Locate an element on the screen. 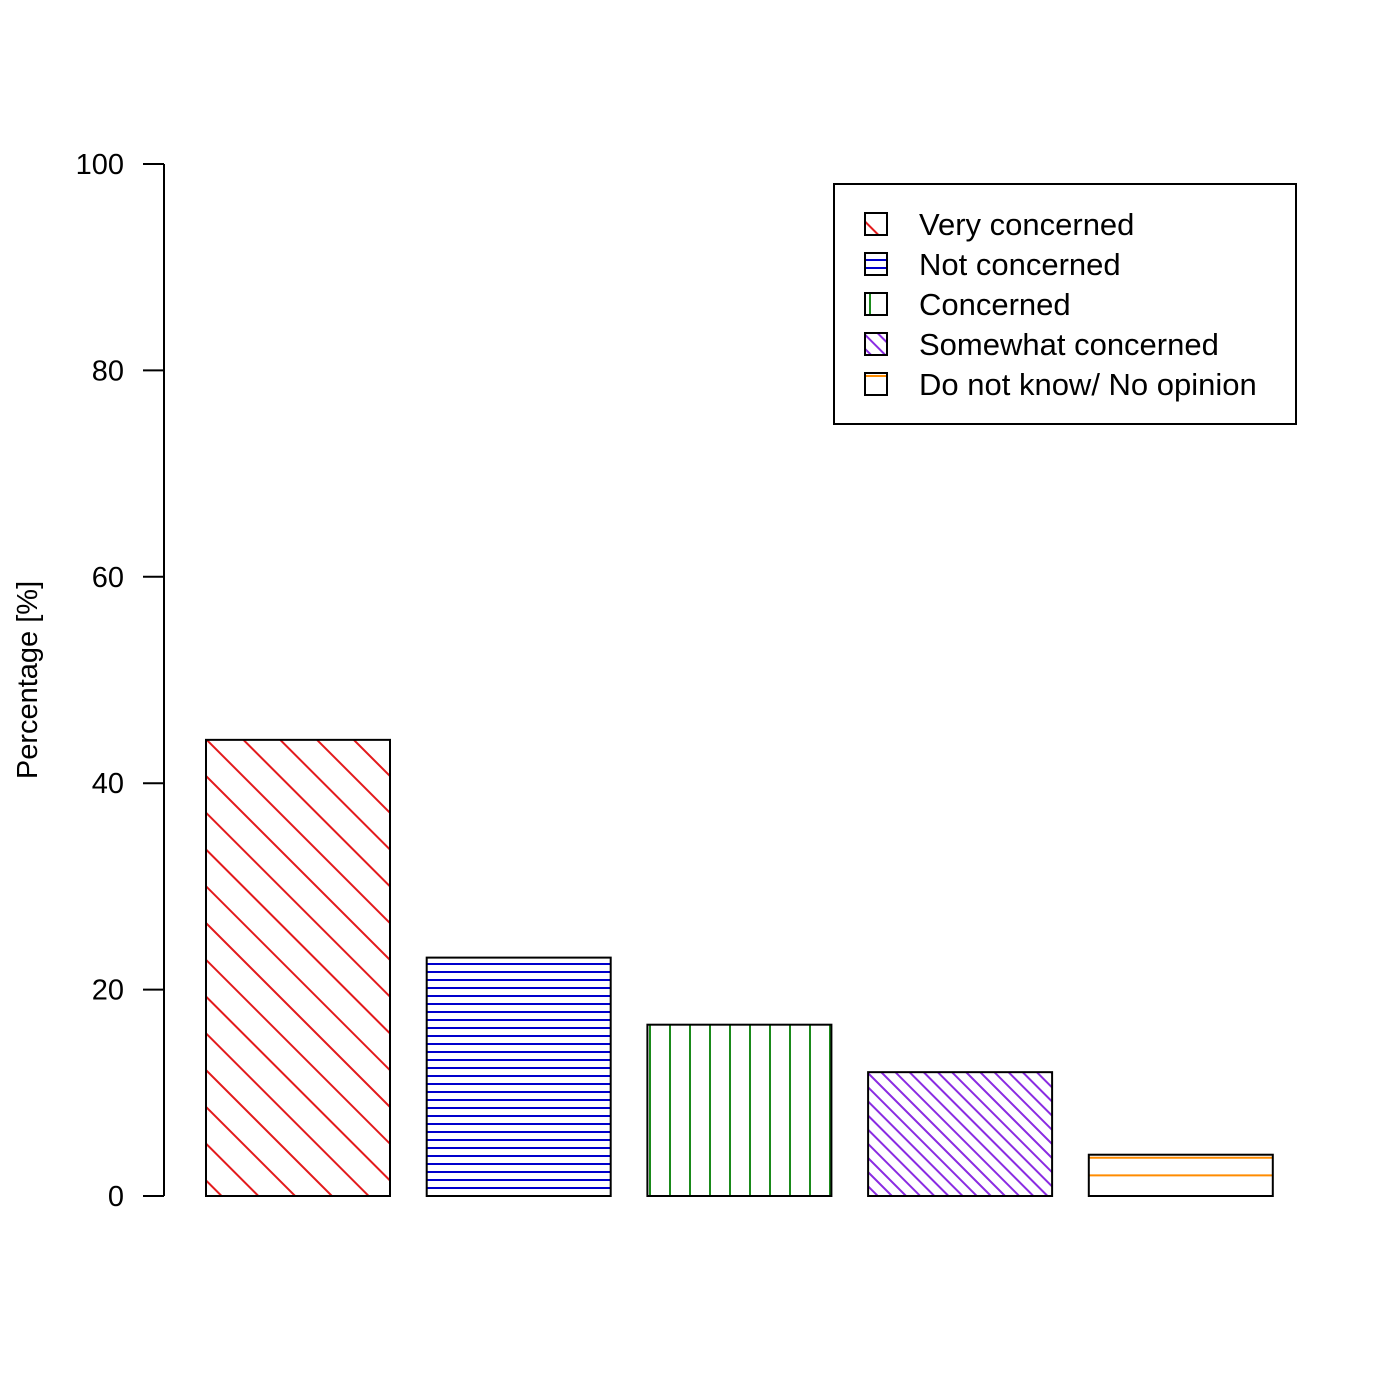  y-axis-label: Percentage [%] is located at coordinates (28, 680).